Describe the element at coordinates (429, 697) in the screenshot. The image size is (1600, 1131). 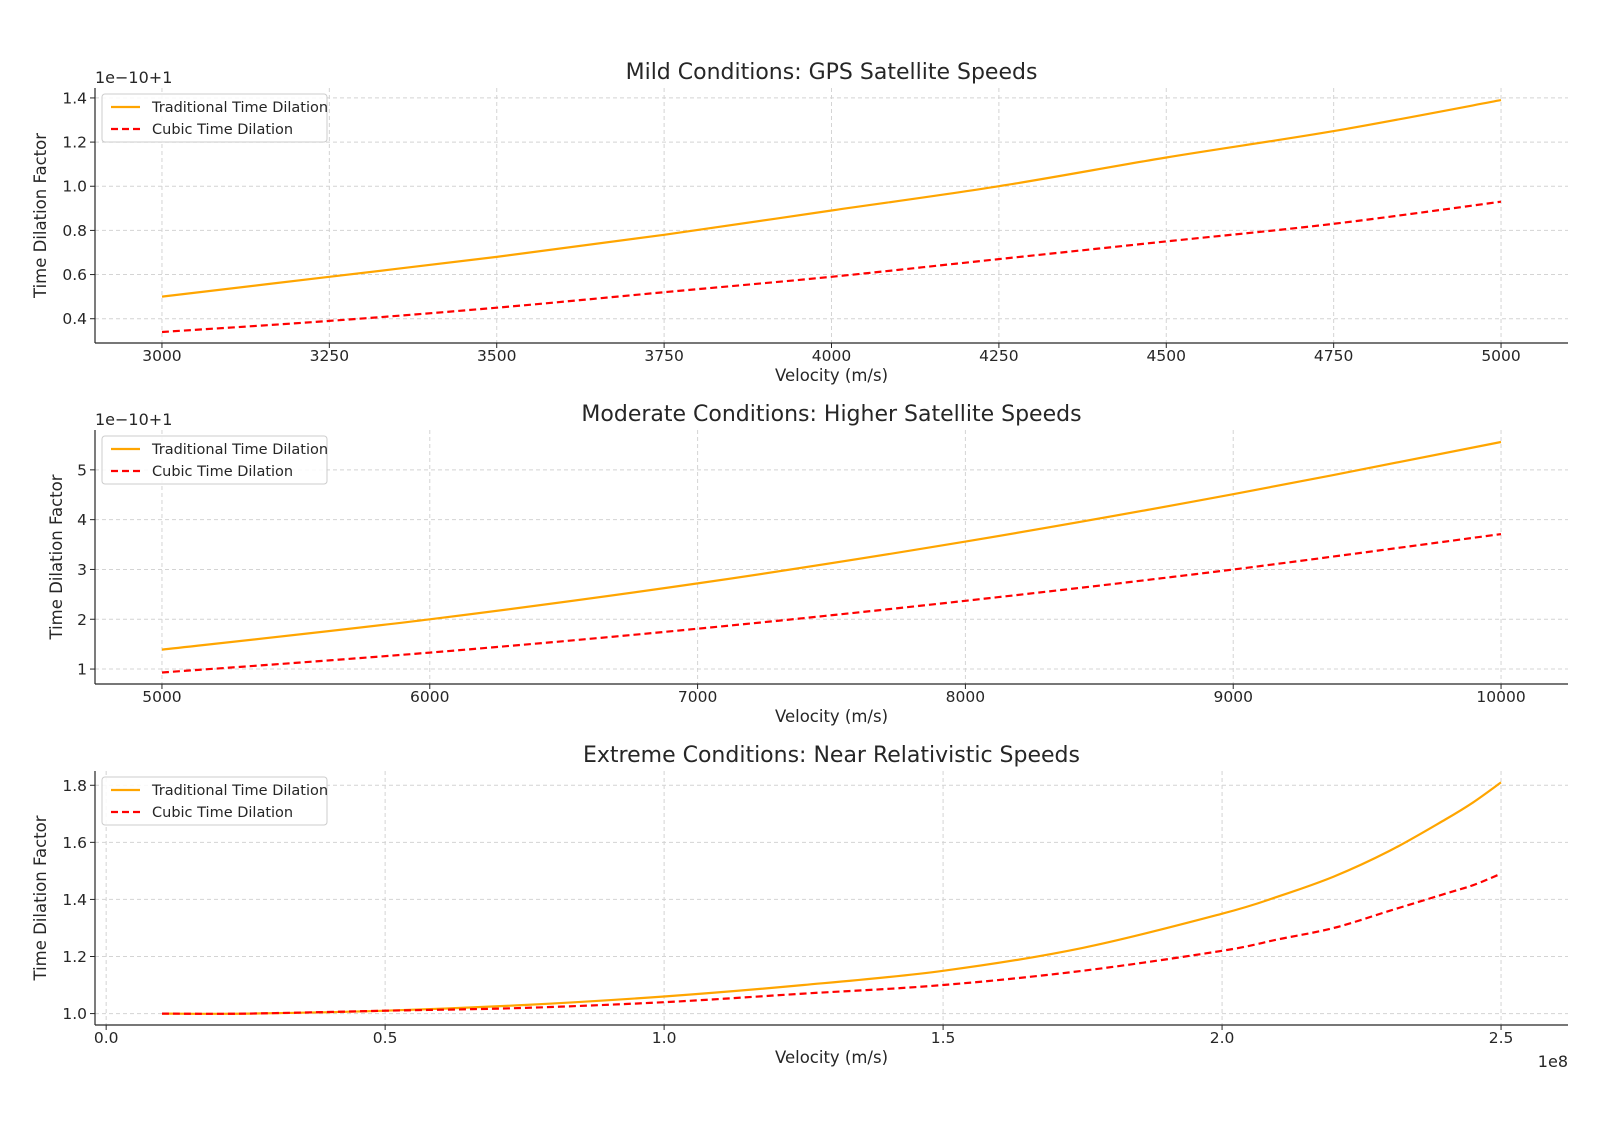
I see `x-tick-label: 6000` at that location.